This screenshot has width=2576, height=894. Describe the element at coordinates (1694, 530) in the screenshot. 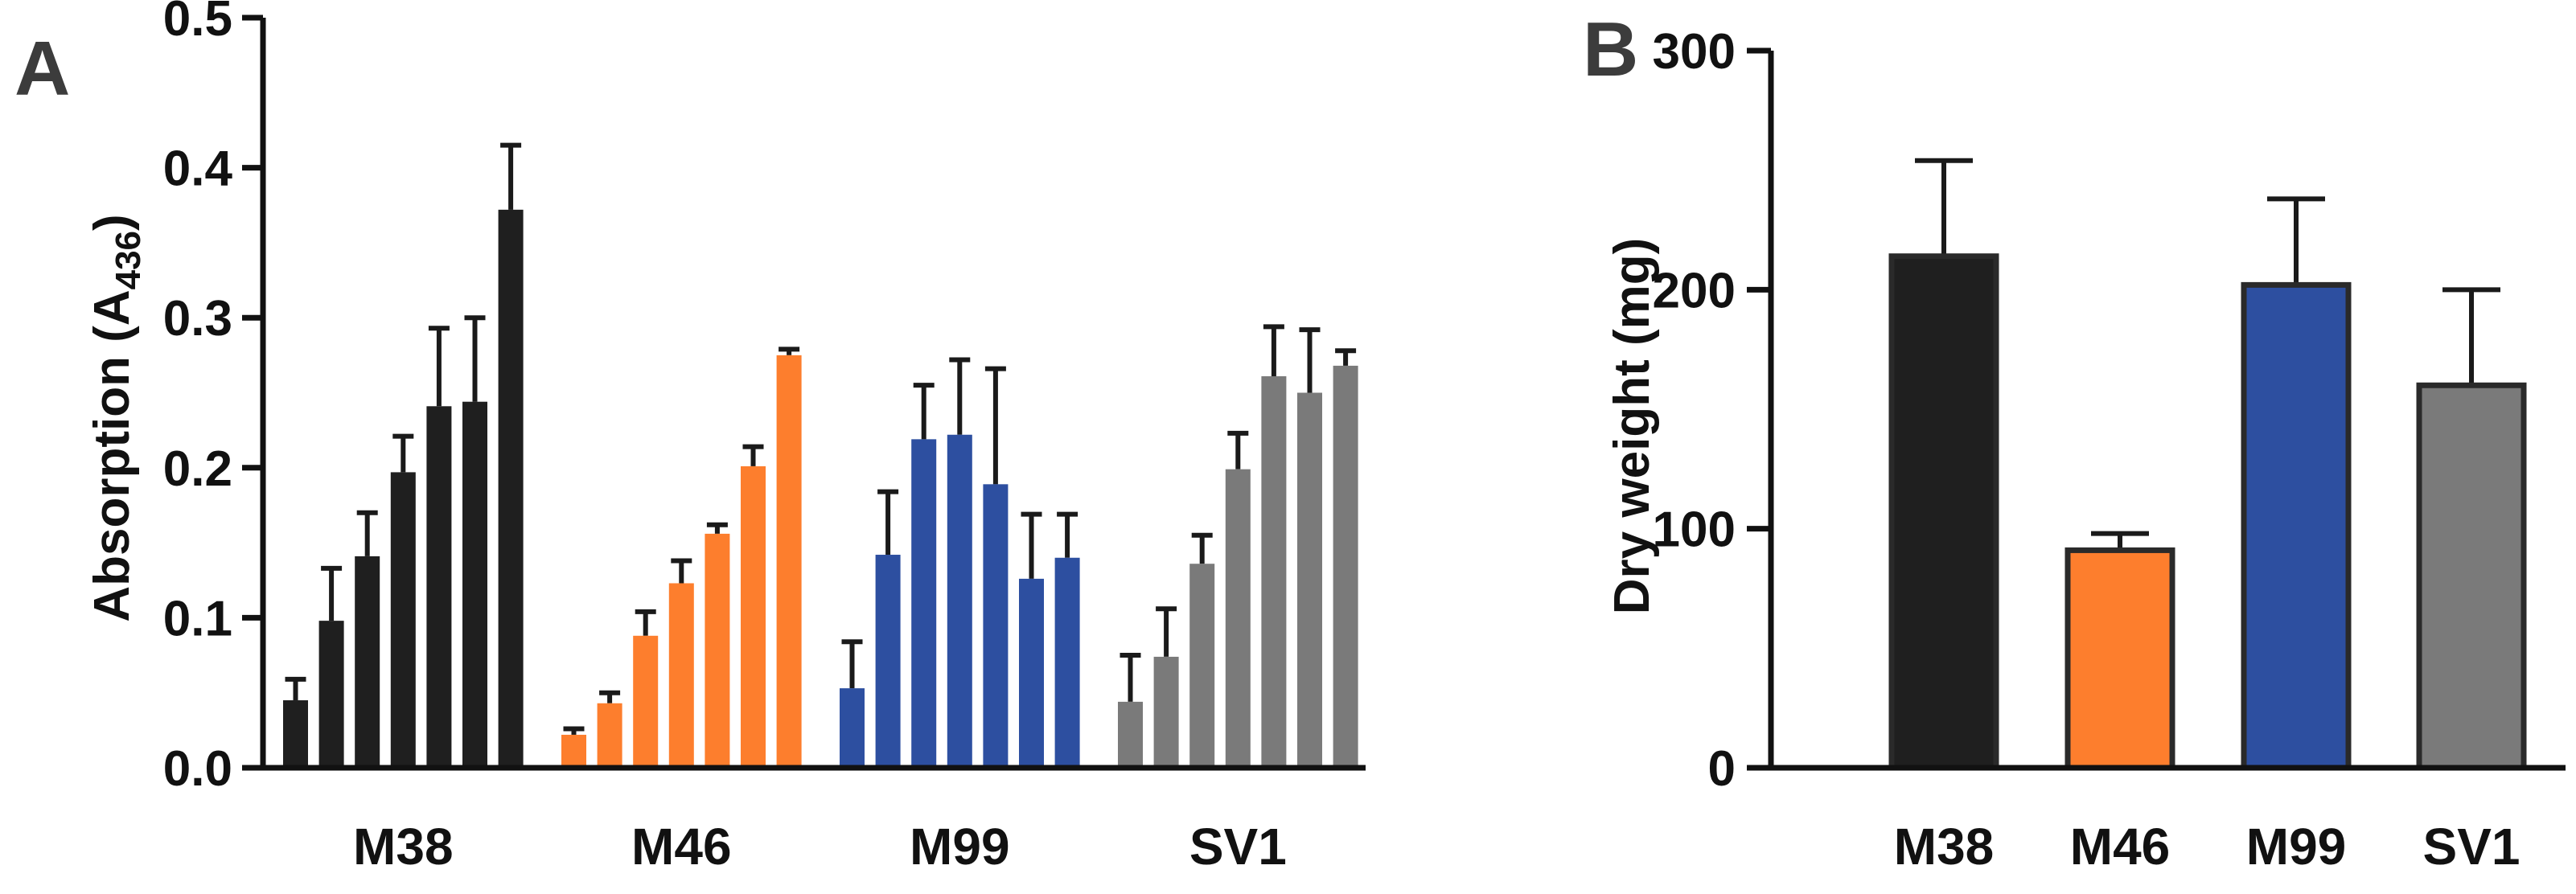

I see `y-tick-label: 100` at that location.